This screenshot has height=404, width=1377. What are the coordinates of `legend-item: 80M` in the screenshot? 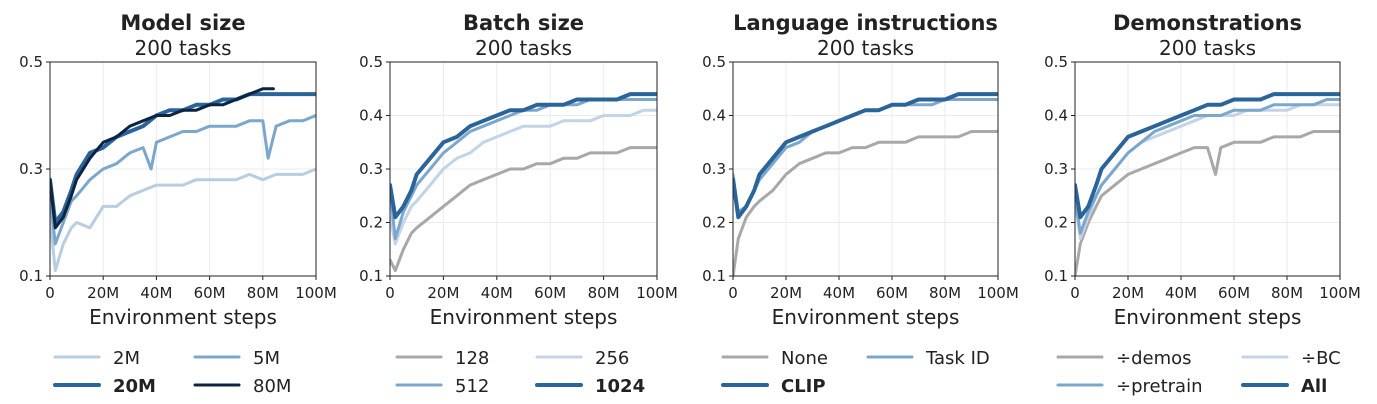 It's located at (242, 386).